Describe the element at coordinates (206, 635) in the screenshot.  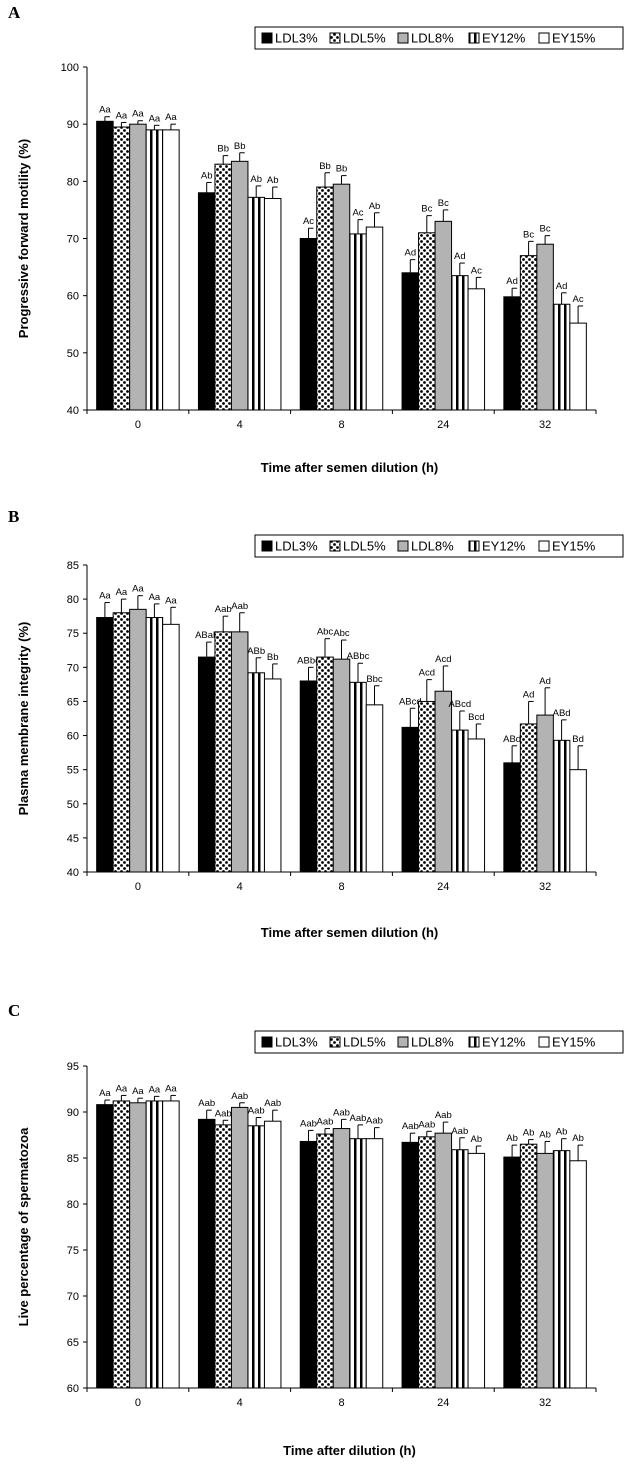
I see `significance-label: ABab` at that location.